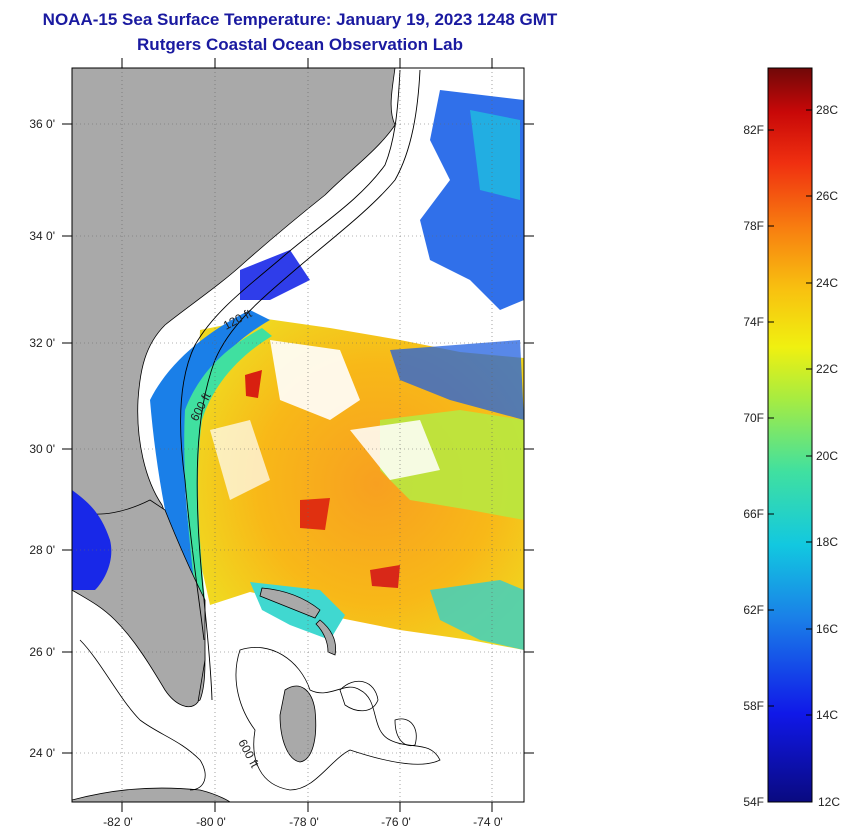  Describe the element at coordinates (488, 822) in the screenshot. I see `lon-label-74: -74 0'` at that location.